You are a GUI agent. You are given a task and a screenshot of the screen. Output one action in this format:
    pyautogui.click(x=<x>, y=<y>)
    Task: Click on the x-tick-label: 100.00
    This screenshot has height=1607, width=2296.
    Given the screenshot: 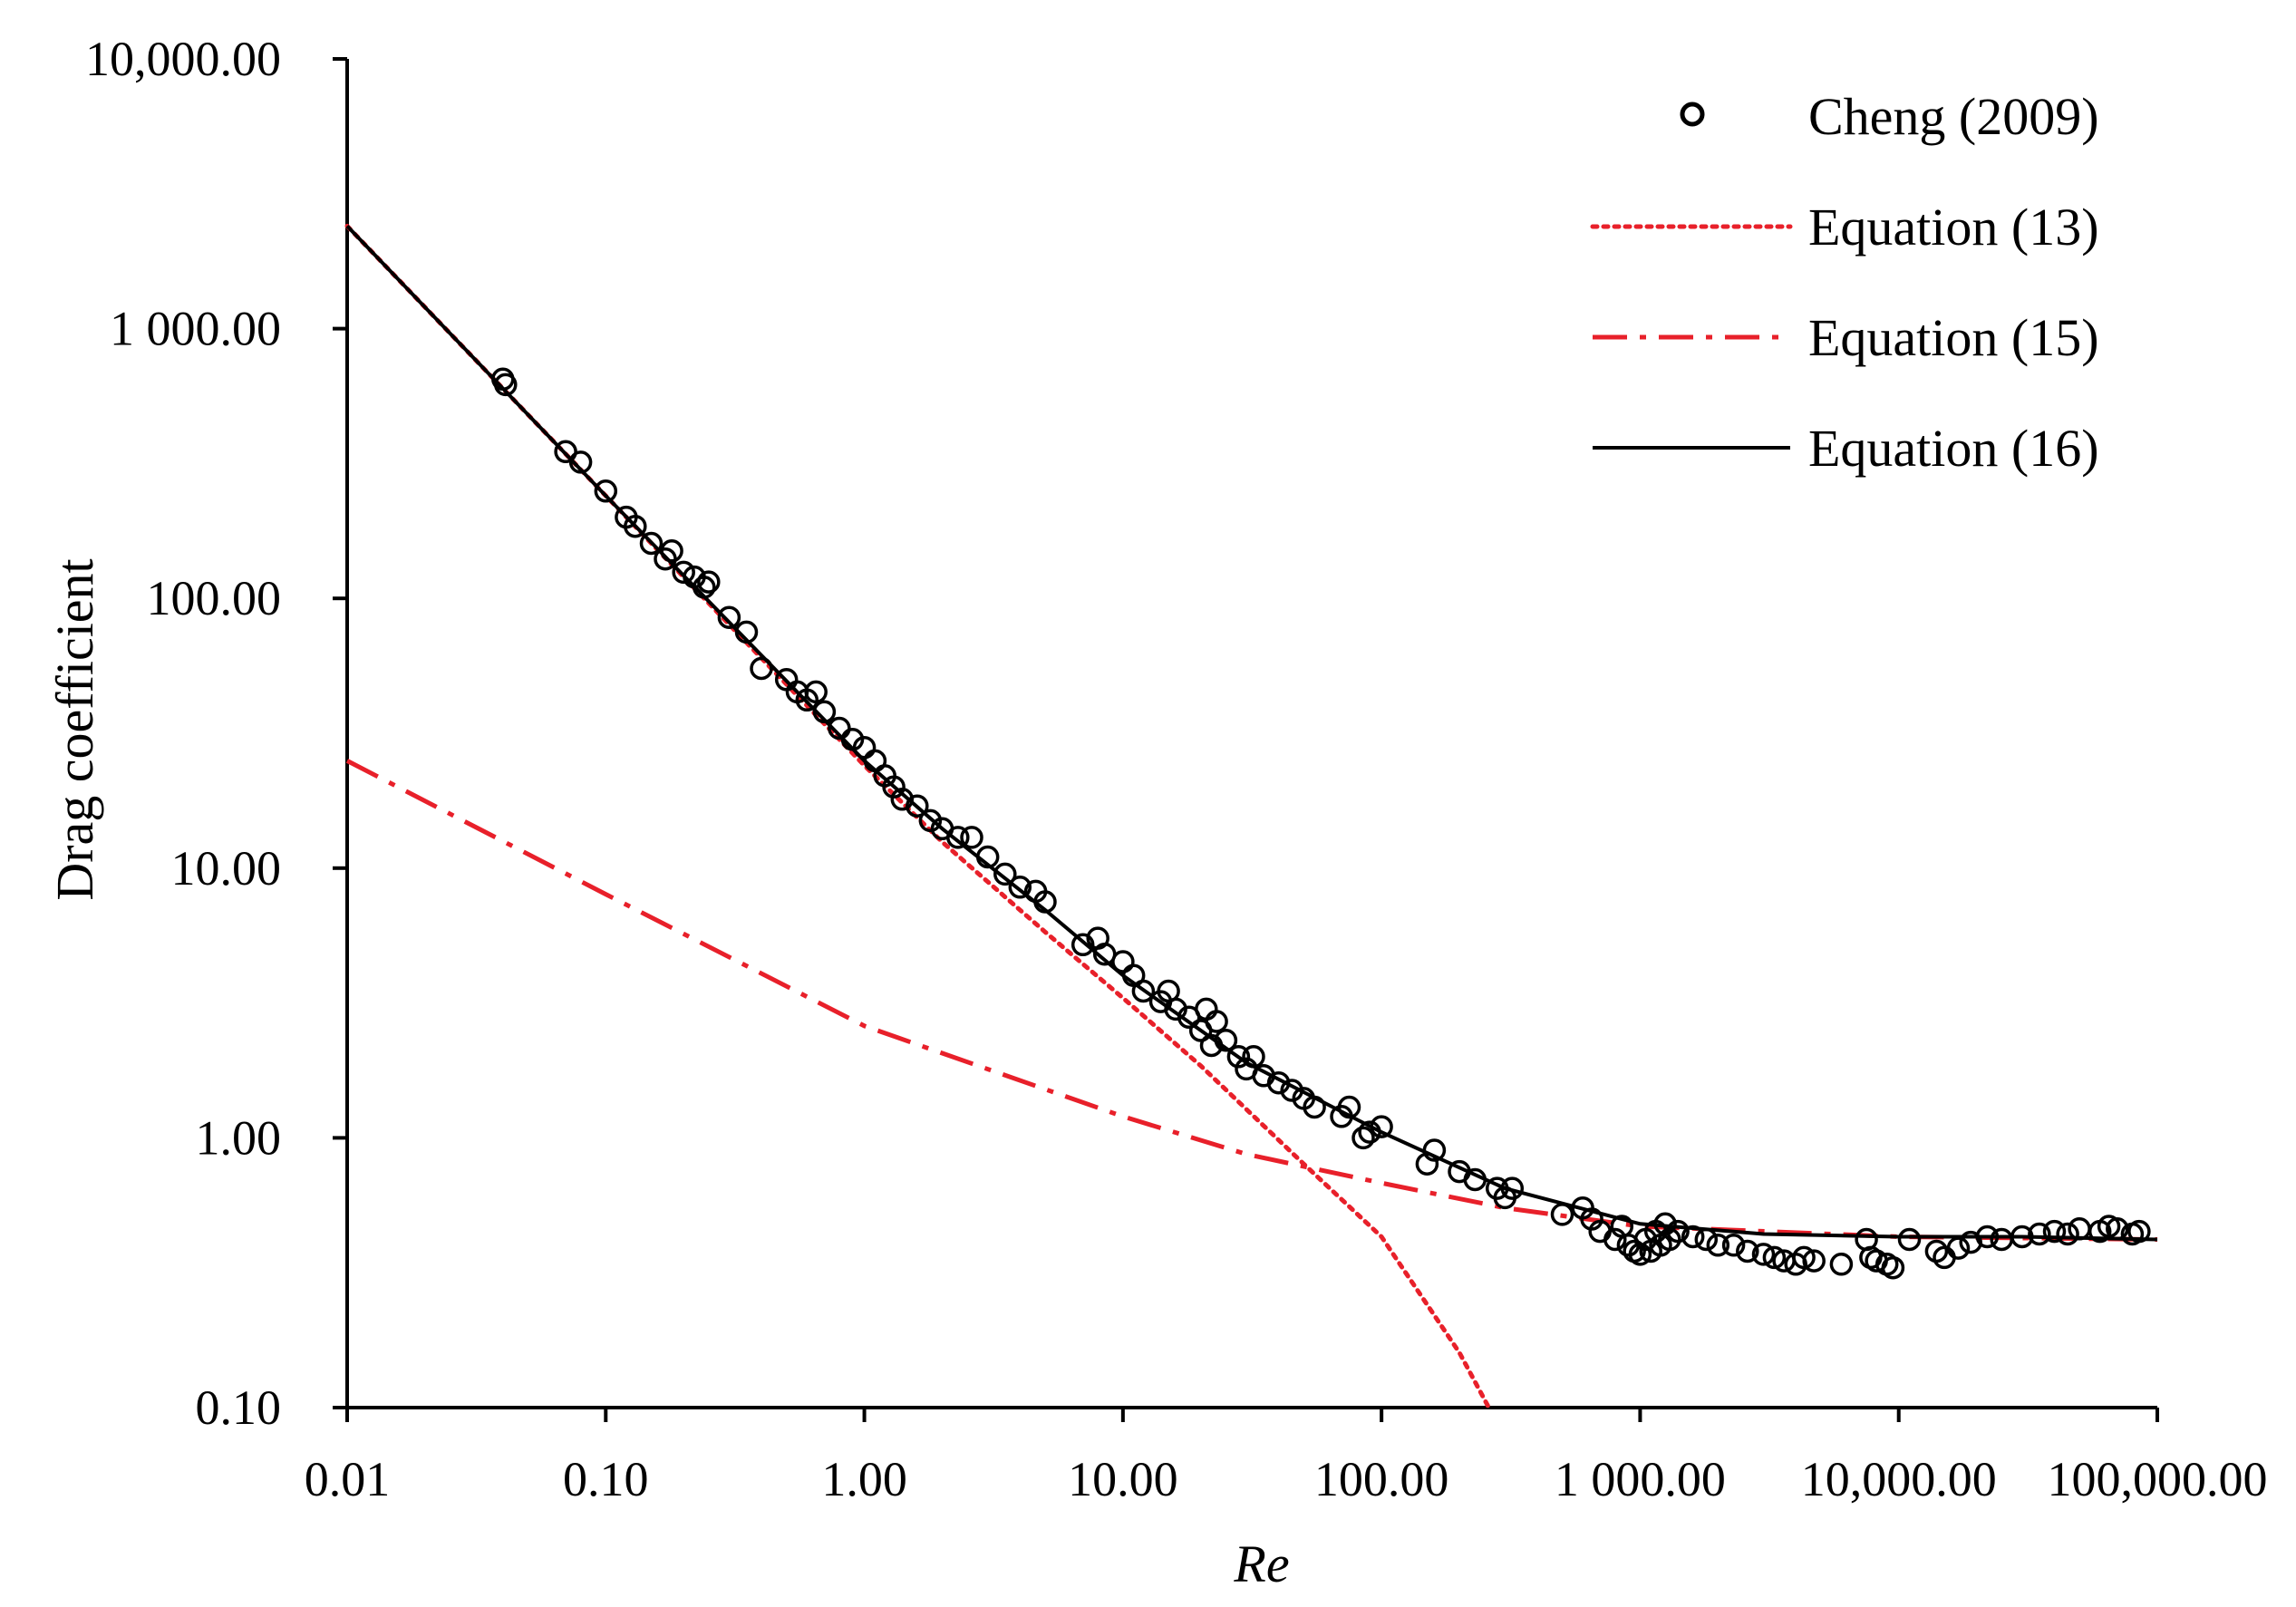 What is the action you would take?
    pyautogui.click(x=1381, y=1479)
    